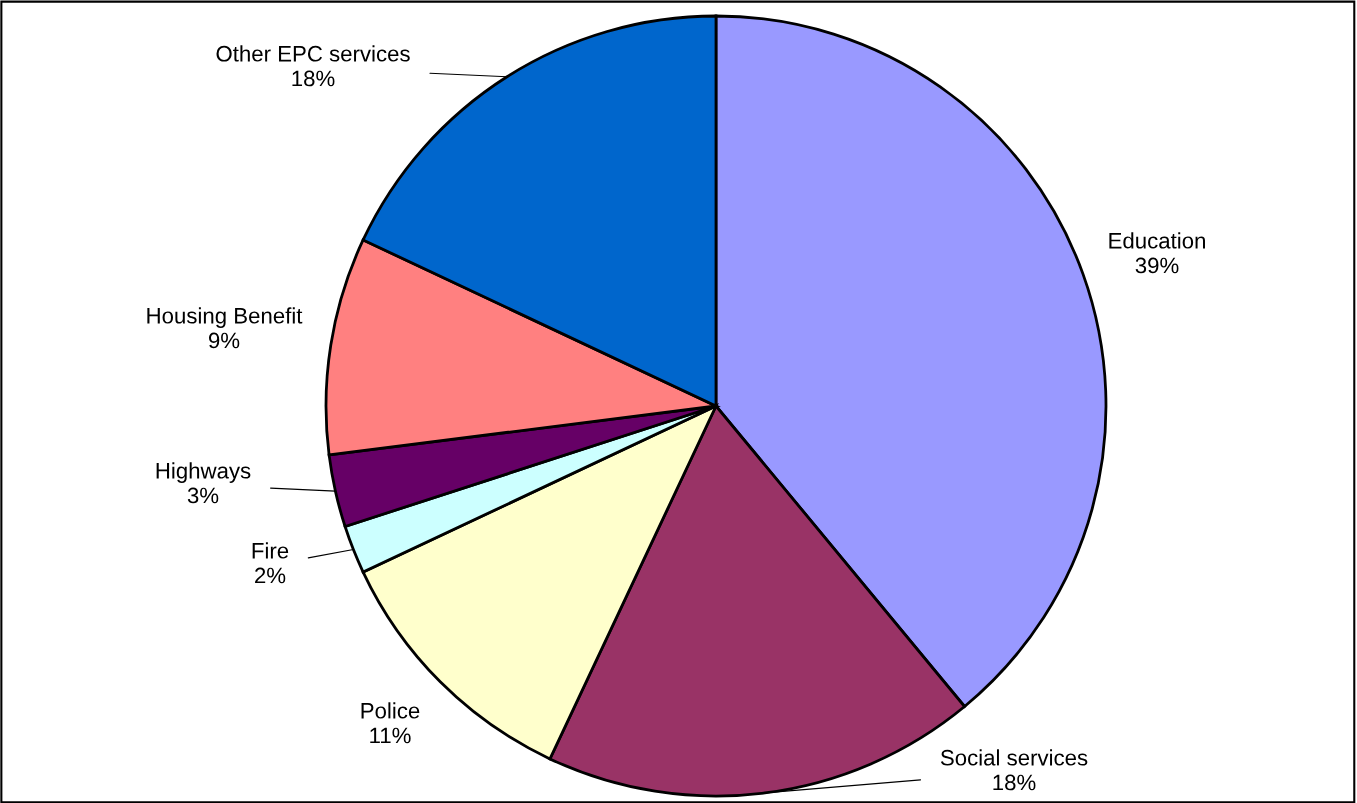 This screenshot has height=803, width=1357. What do you see at coordinates (390, 710) in the screenshot?
I see `slice-label: Police` at bounding box center [390, 710].